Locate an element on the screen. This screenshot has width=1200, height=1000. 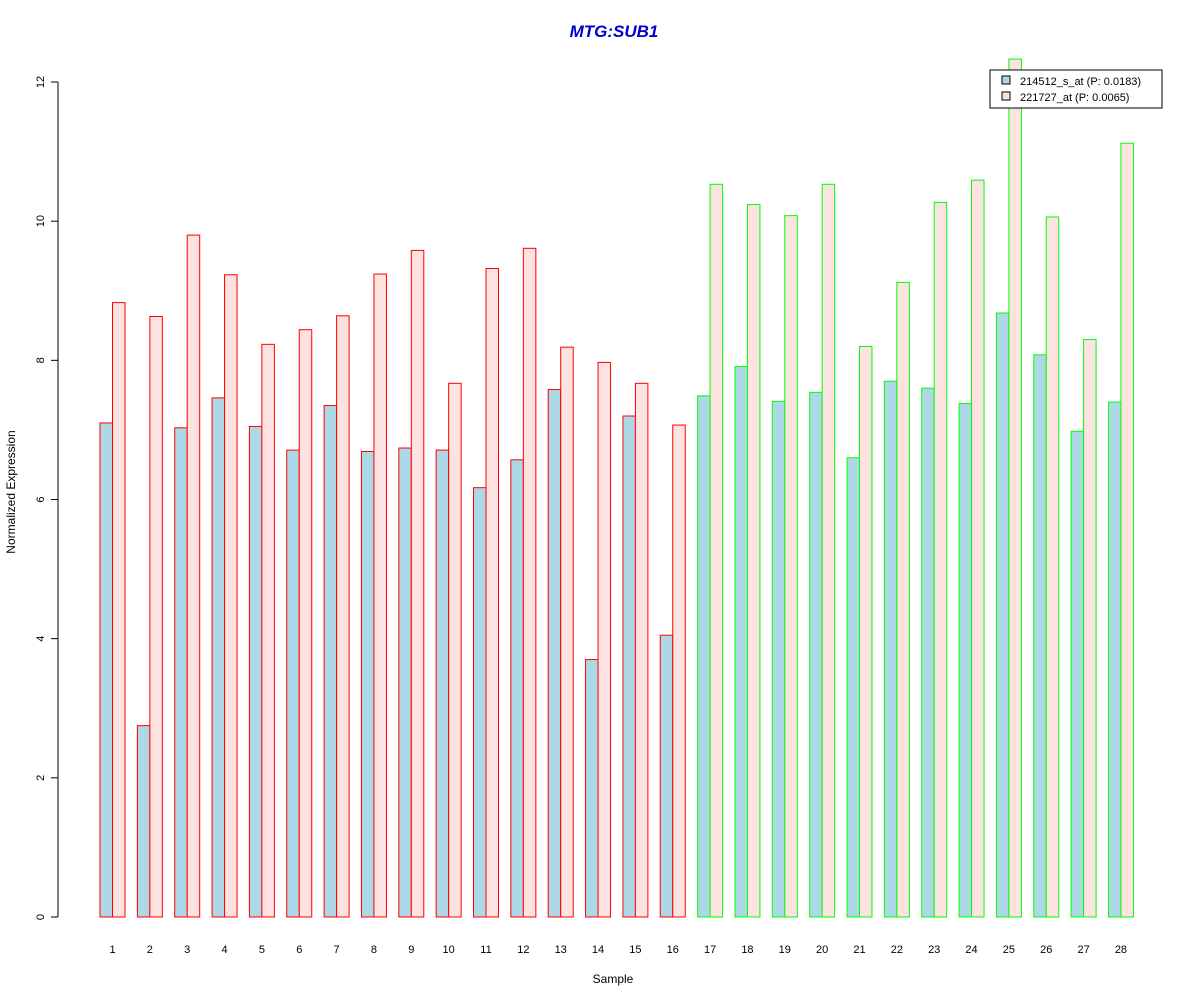
x-tick-label: 5 is located at coordinates (262, 950).